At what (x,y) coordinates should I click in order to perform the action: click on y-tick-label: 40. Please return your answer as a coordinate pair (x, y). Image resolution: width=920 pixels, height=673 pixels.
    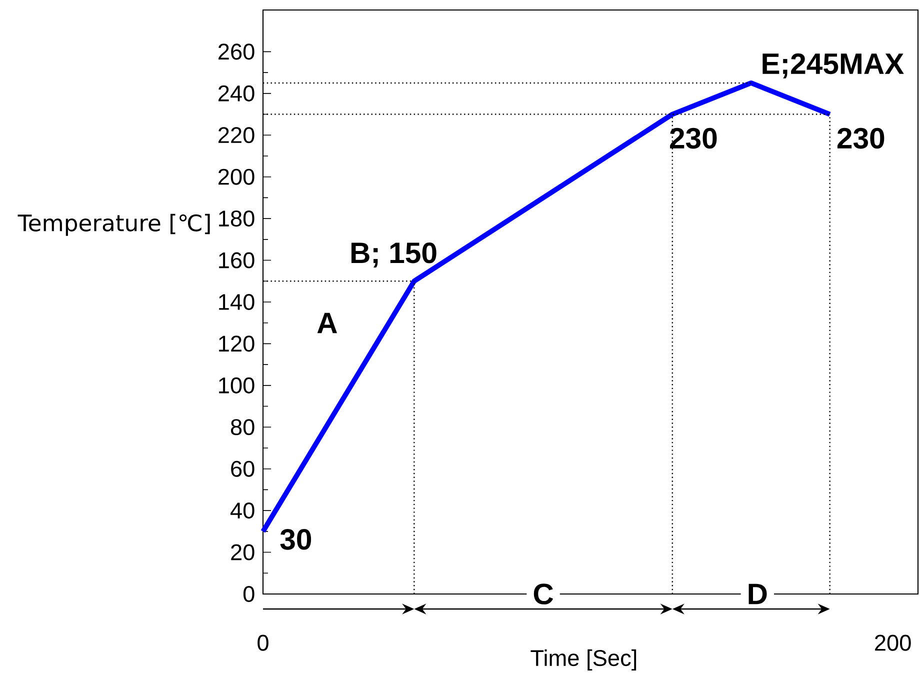
    Looking at the image, I should click on (242, 510).